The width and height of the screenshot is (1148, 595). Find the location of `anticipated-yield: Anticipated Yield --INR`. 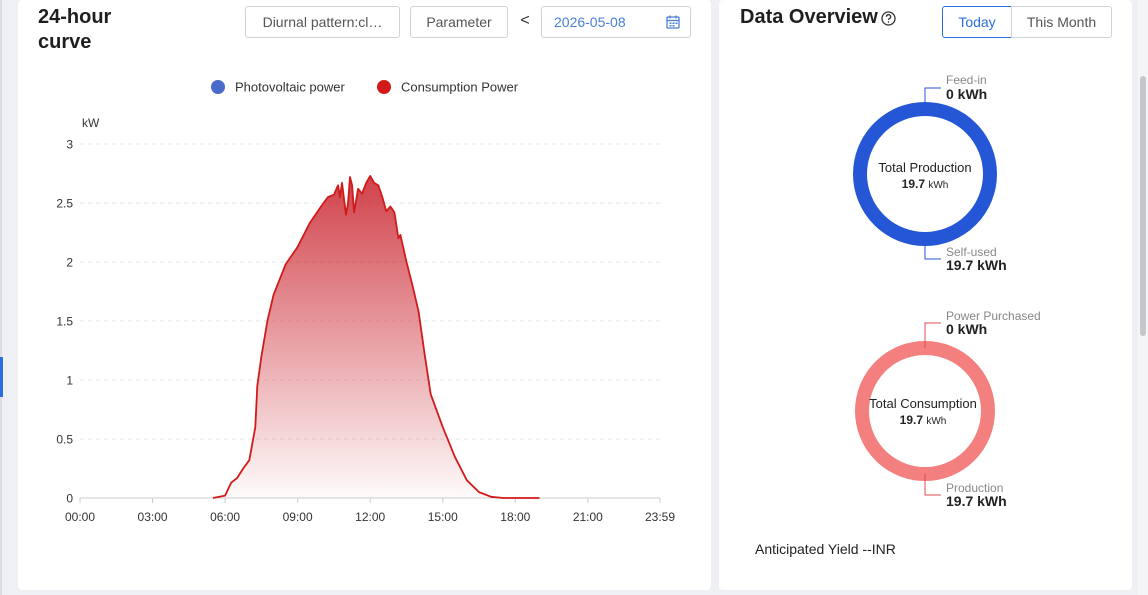

anticipated-yield: Anticipated Yield --INR is located at coordinates (825, 549).